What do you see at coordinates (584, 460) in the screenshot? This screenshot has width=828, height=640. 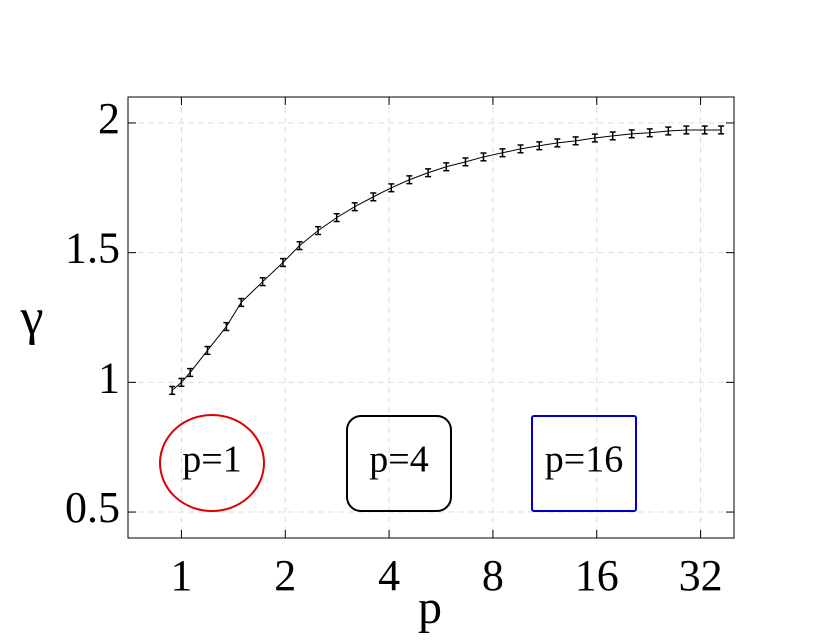 I see `annotation-text: p=16` at bounding box center [584, 460].